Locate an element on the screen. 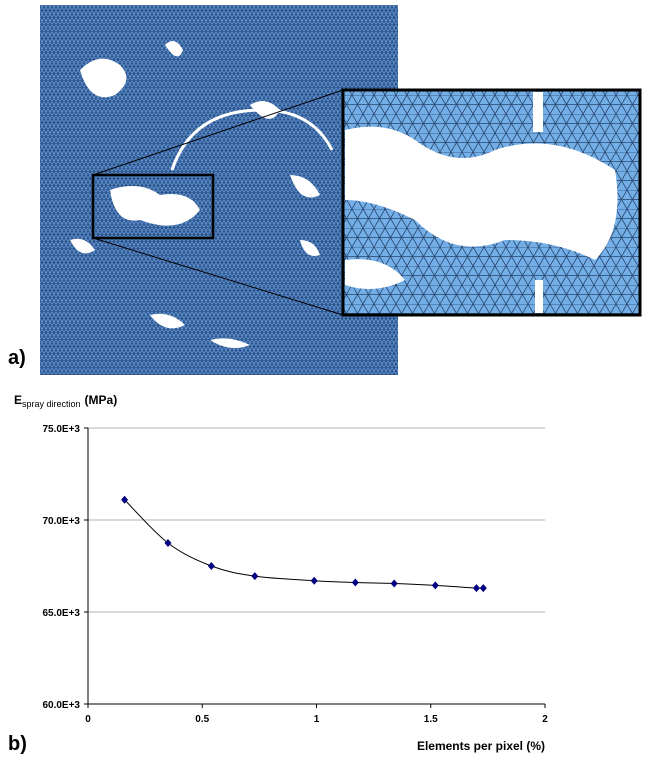  y-tick-label: 60.0E+3 is located at coordinates (61, 705).